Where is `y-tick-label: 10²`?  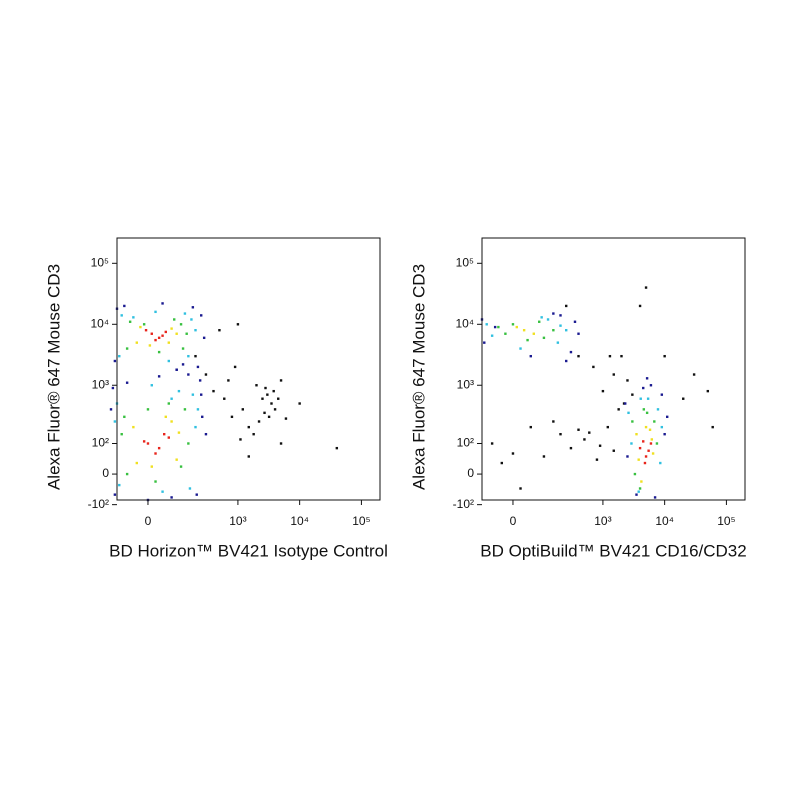 y-tick-label: 10² is located at coordinates (100, 443).